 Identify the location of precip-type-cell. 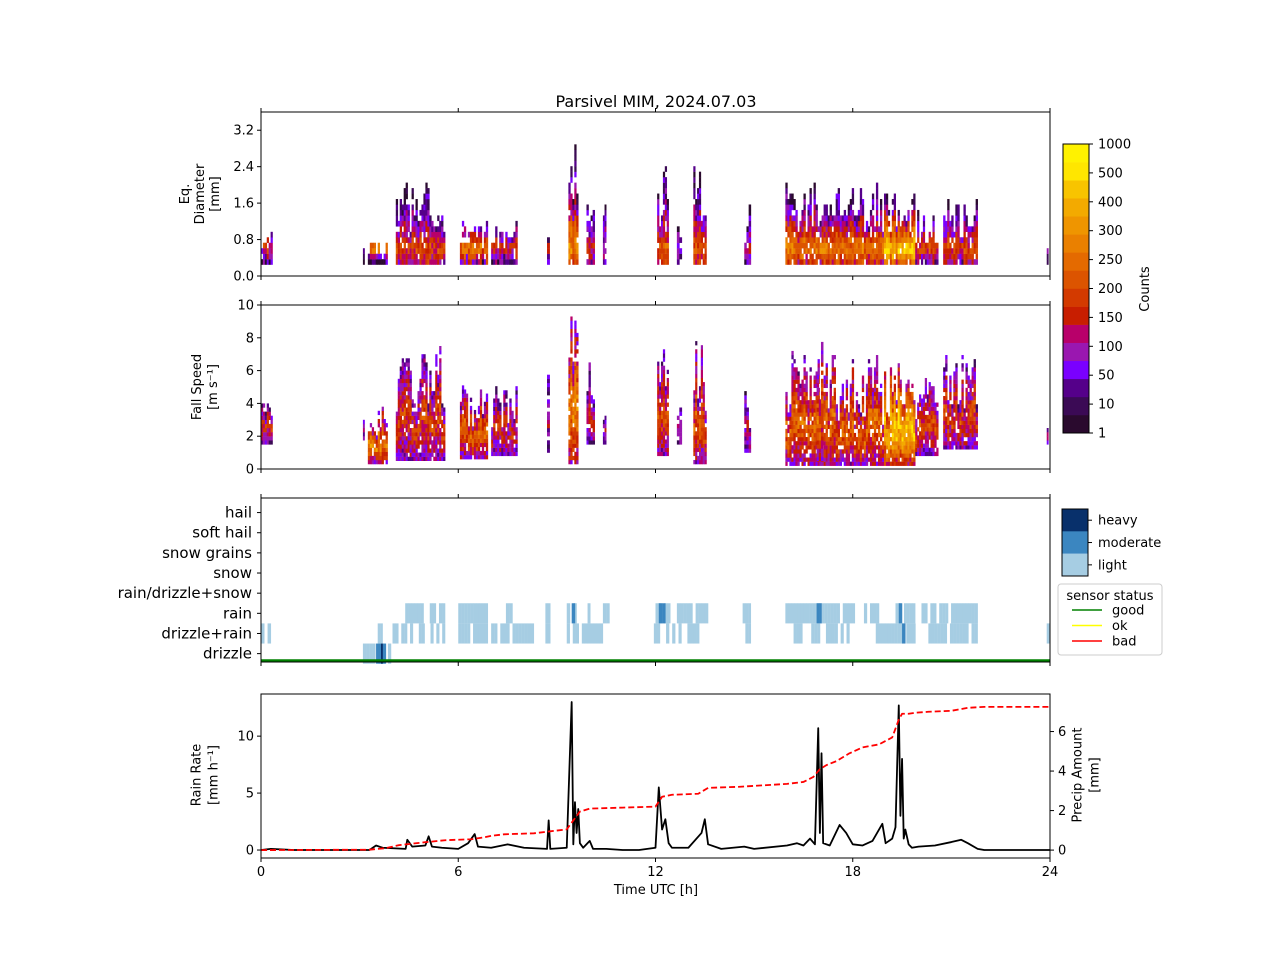
(384, 653).